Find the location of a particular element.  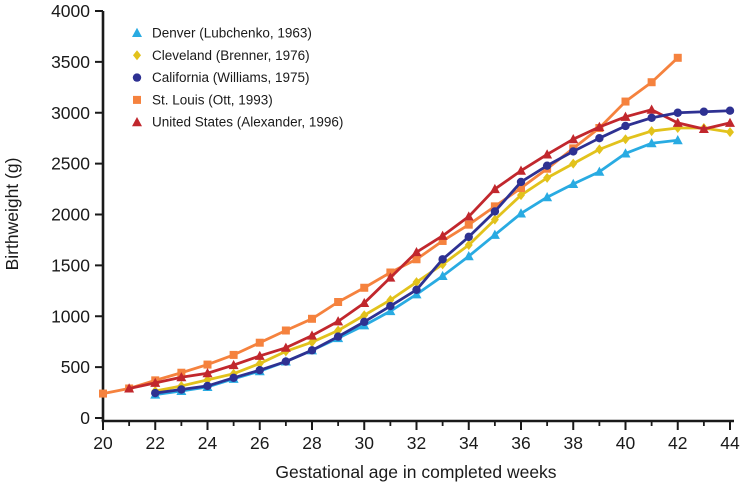

y-tick-label: 3500 is located at coordinates (70, 62).